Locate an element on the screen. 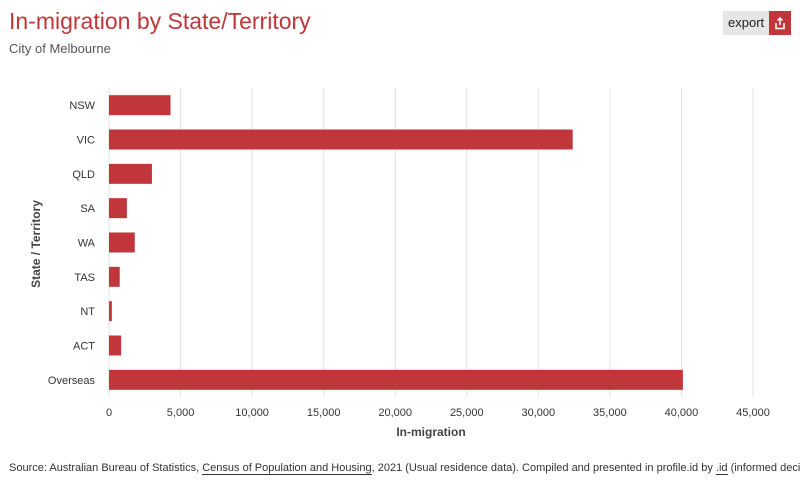 This screenshot has height=487, width=800. export-button: export is located at coordinates (757, 23).